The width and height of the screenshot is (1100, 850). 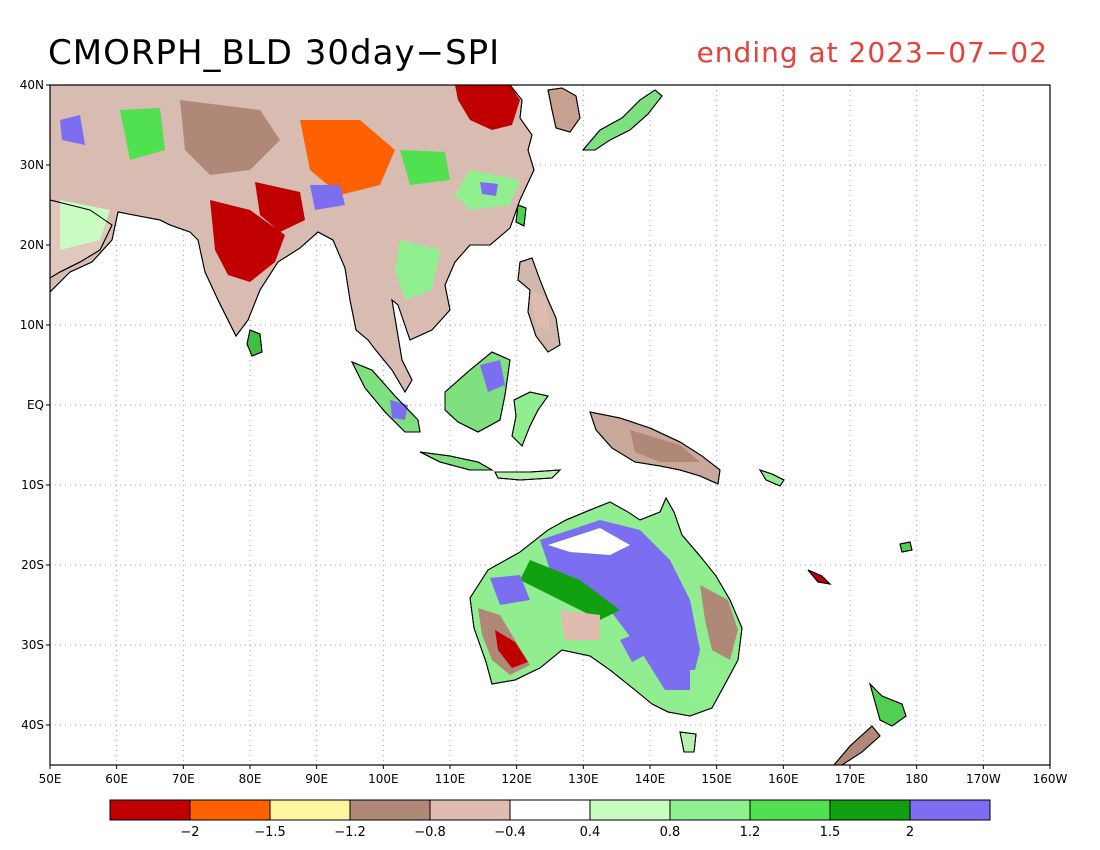 I want to click on coastline-java, so click(x=456, y=461).